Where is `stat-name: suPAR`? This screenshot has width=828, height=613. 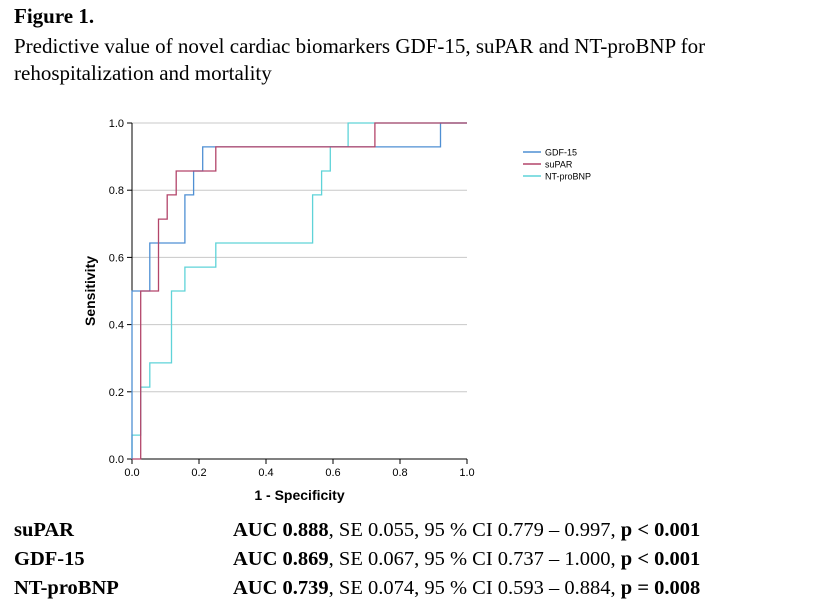
stat-name: suPAR is located at coordinates (44, 530).